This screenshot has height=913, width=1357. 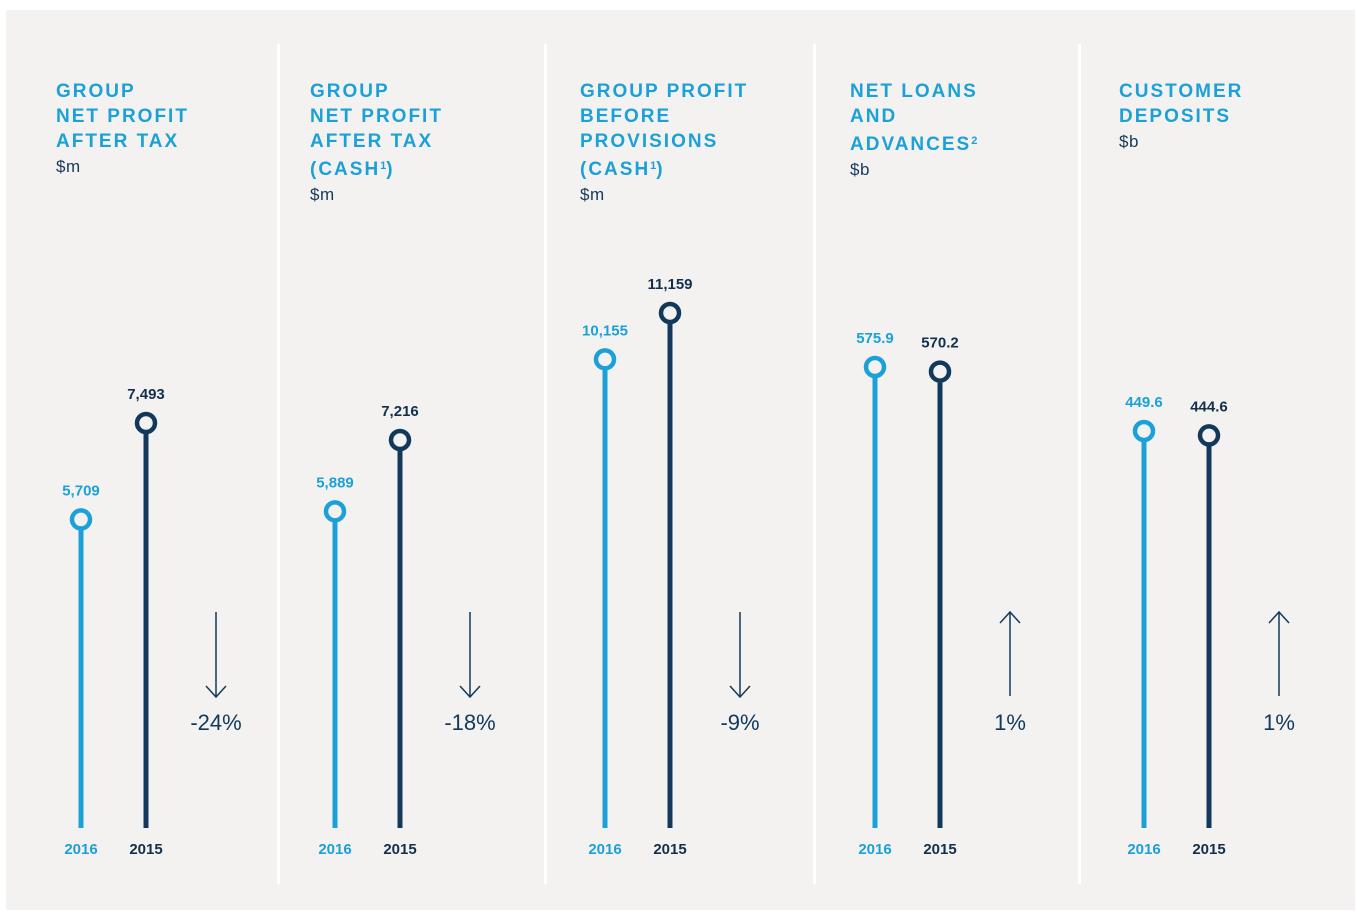 I want to click on panel-title: CUSTOMER DEPOSITS $b, so click(x=1238, y=116).